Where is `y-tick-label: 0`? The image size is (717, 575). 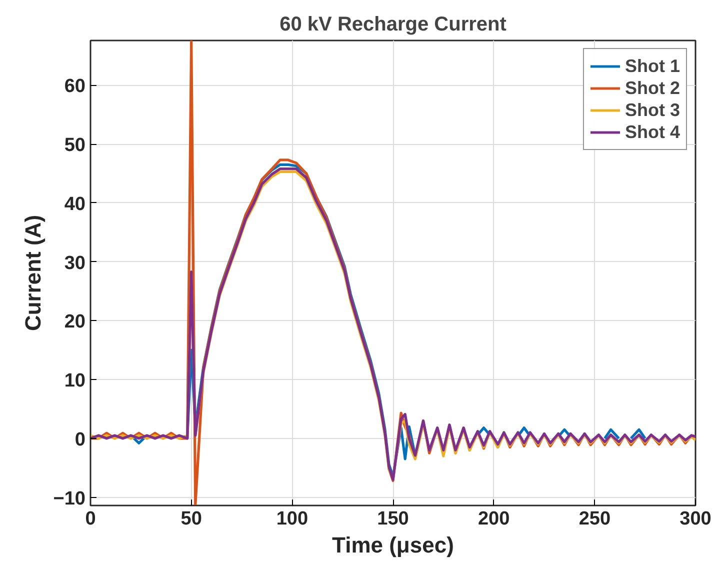 y-tick-label: 0 is located at coordinates (80, 439).